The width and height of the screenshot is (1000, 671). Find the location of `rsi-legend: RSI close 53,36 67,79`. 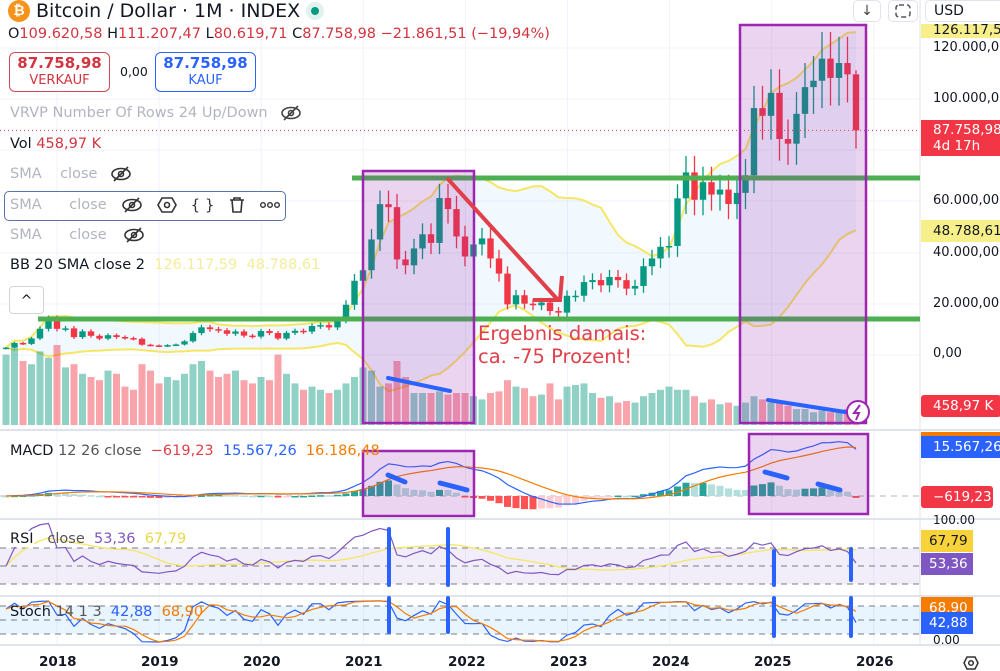

rsi-legend: RSI close 53,36 67,79 is located at coordinates (98, 539).